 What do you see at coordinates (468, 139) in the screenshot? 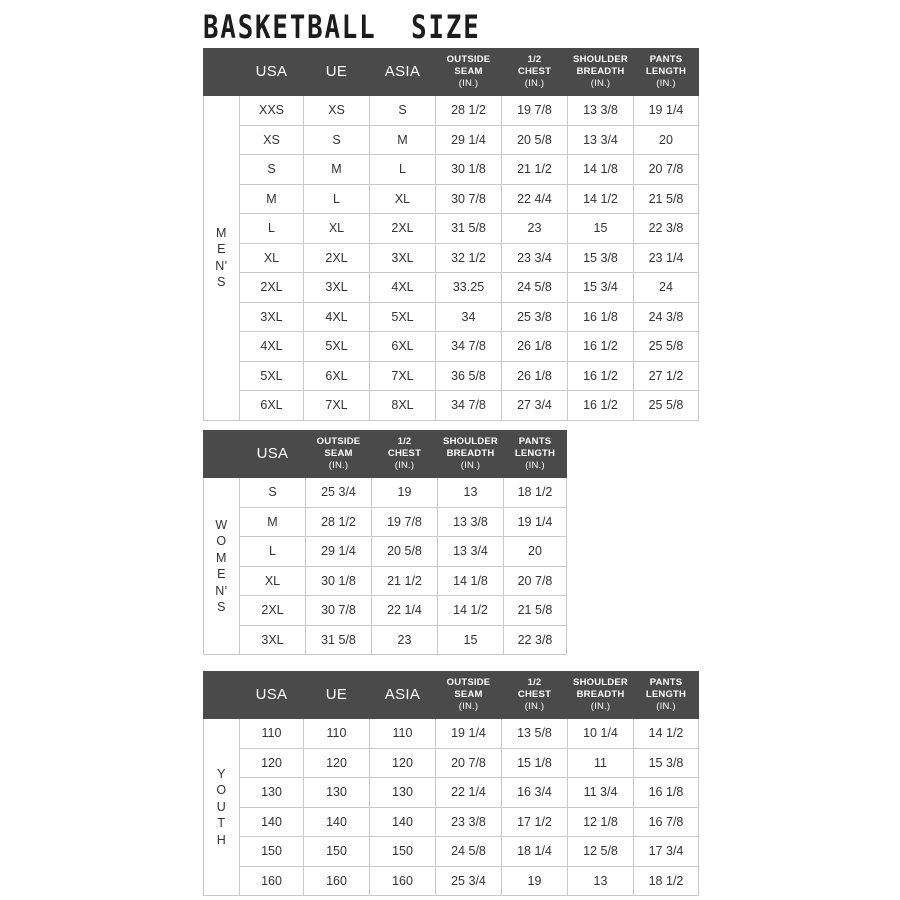
I see `table-cell: 29 1/4` at bounding box center [468, 139].